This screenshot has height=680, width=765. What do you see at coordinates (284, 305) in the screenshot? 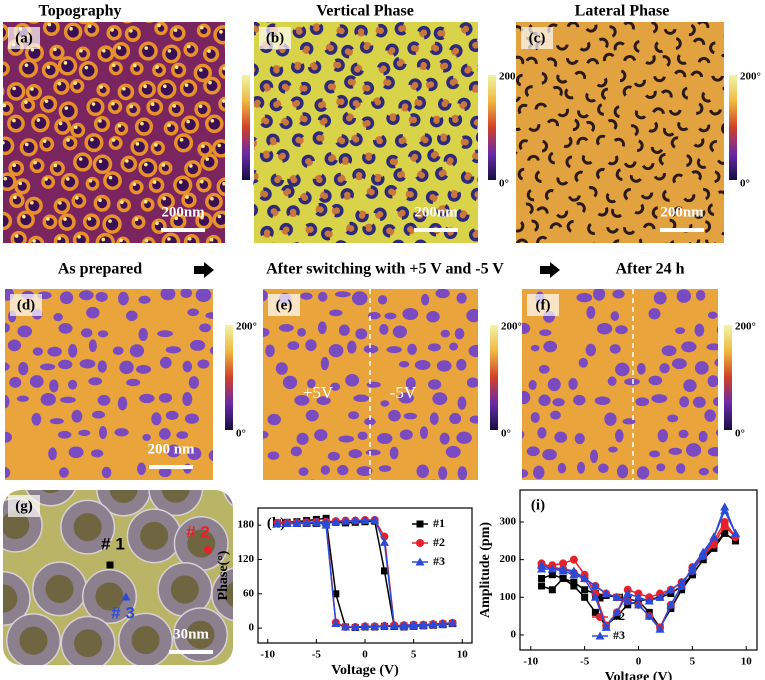
I see `panel-label: (e)` at bounding box center [284, 305].